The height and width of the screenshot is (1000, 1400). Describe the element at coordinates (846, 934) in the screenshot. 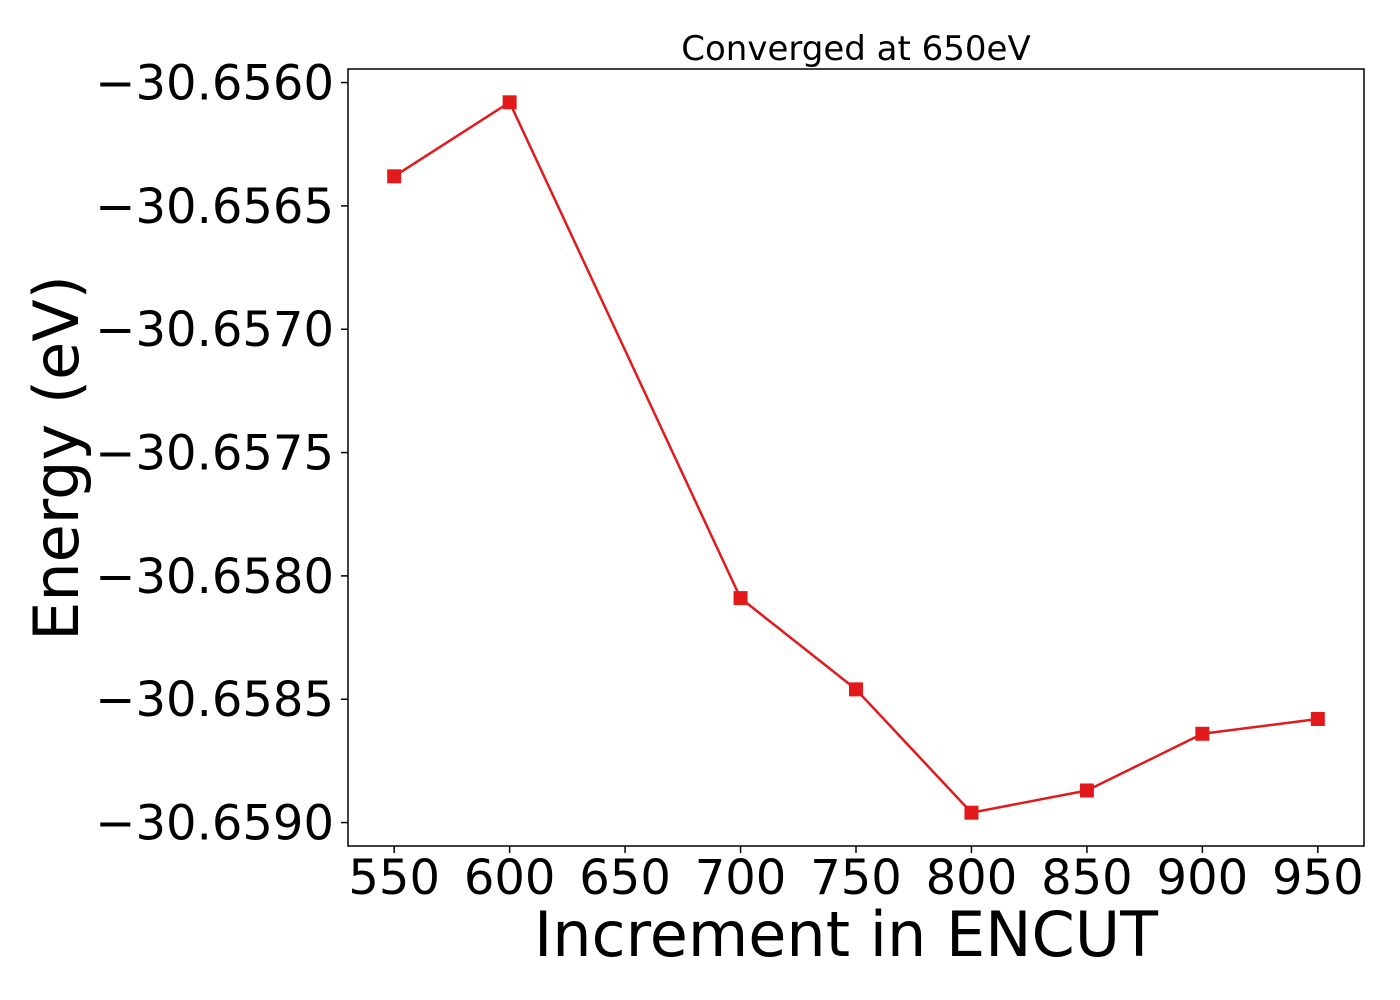

I see `x-axis-label: Increment in ENCUT` at that location.